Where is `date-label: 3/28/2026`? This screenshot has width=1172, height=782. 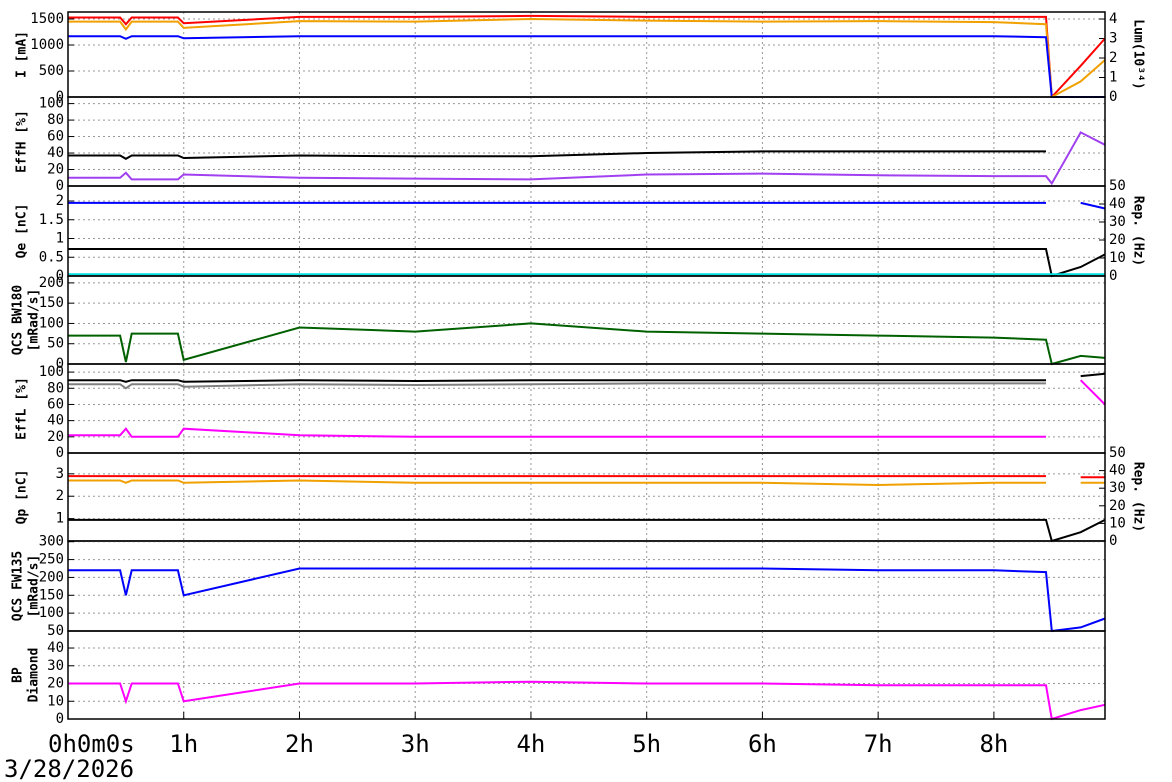
date-label: 3/28/2026 is located at coordinates (69, 768).